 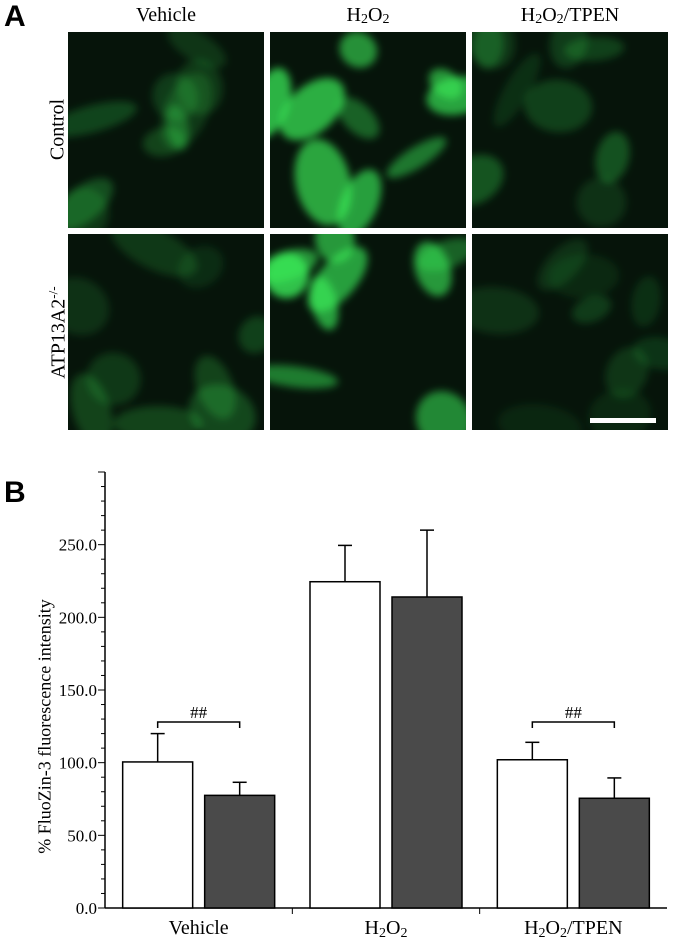 I want to click on row-header-atp13a2-knockout: ATP13A2-/-, so click(x=57, y=332).